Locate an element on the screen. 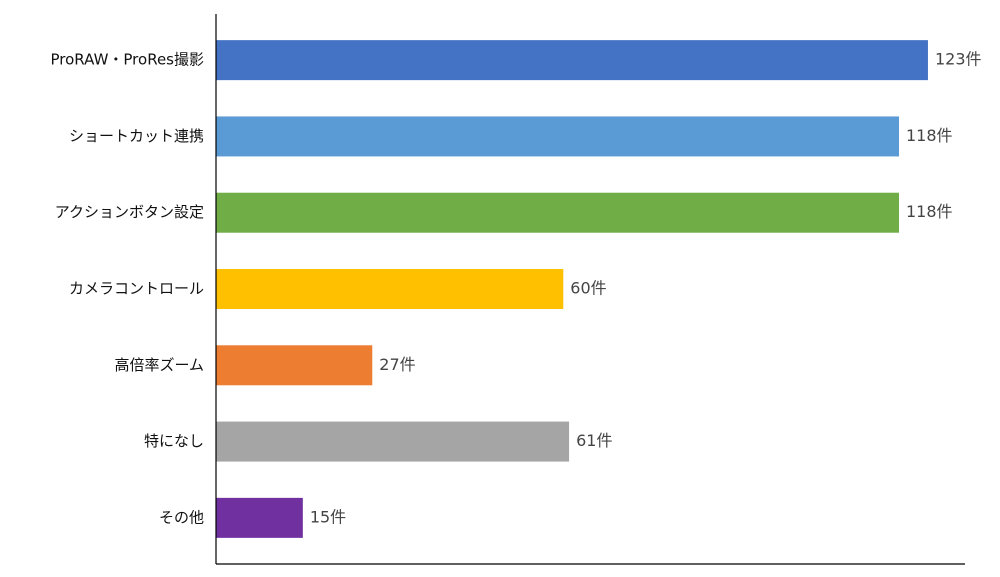 This screenshot has height=577, width=1000. value-label: 60件 is located at coordinates (588, 288).